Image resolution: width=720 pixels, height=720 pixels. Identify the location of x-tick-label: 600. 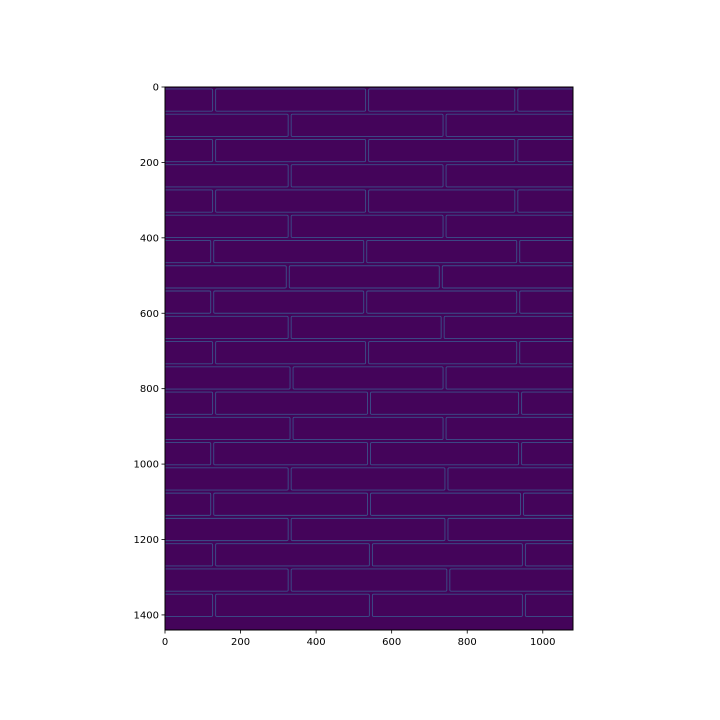
(391, 642).